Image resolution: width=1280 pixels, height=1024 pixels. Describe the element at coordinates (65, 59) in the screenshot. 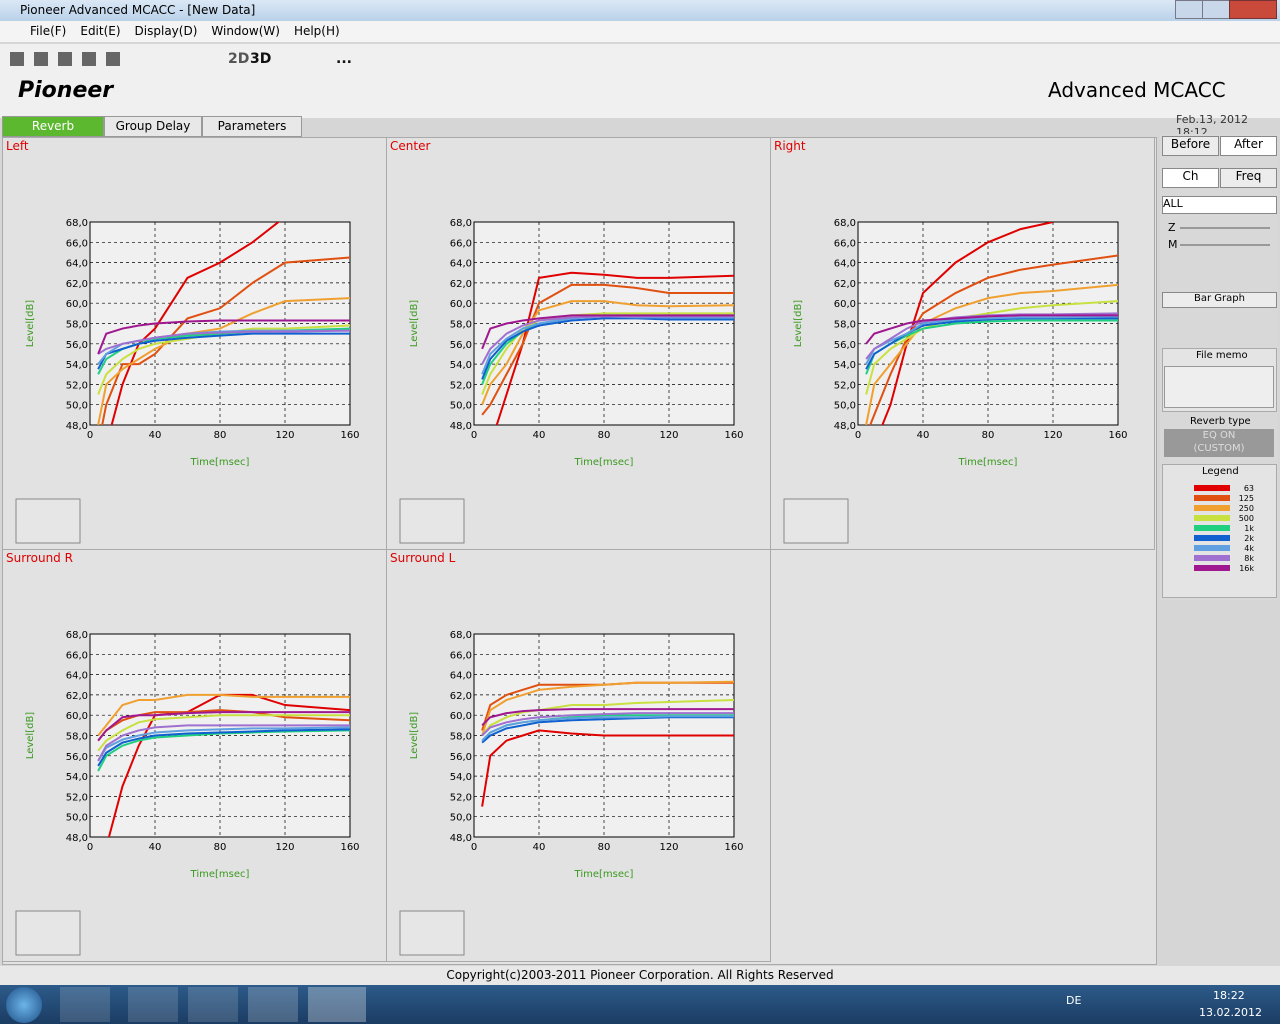

I see `toolbar-icons` at that location.